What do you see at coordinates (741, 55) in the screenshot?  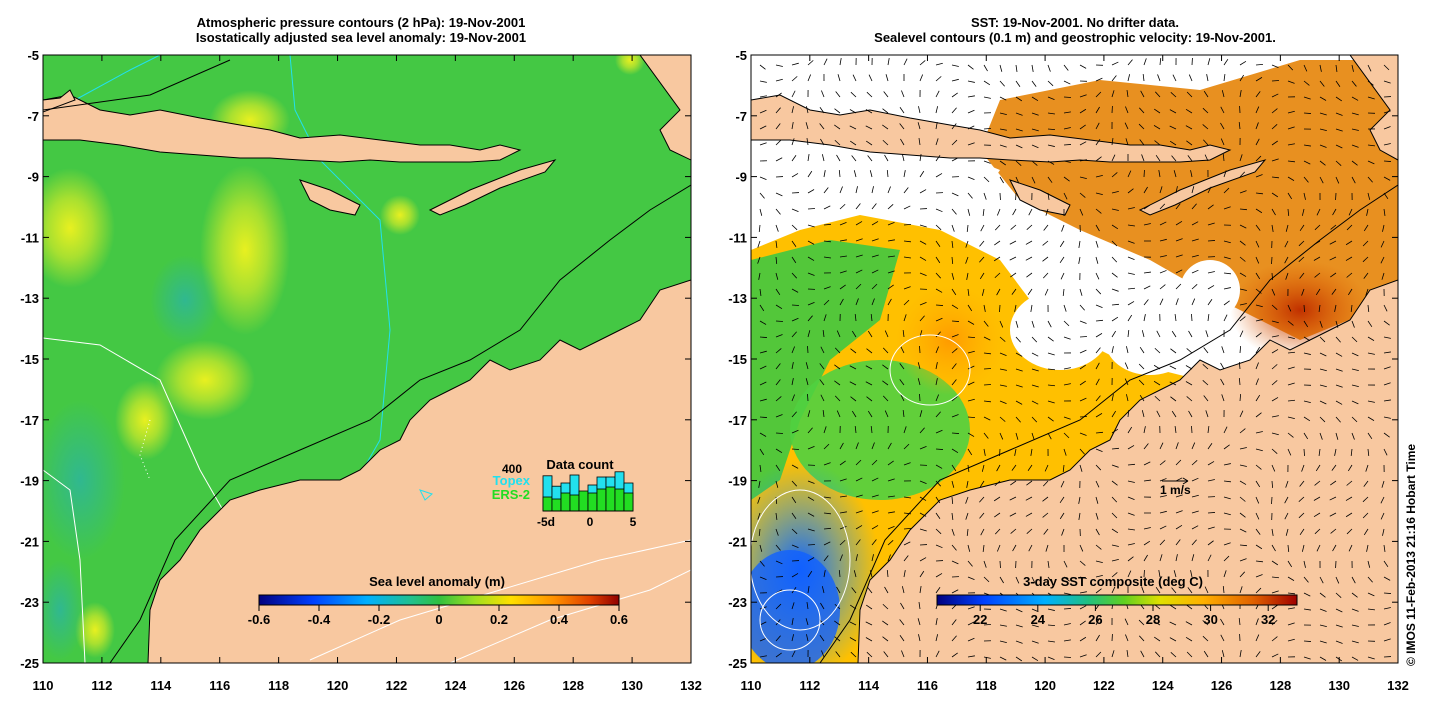 I see `right-ytick-label: -5` at bounding box center [741, 55].